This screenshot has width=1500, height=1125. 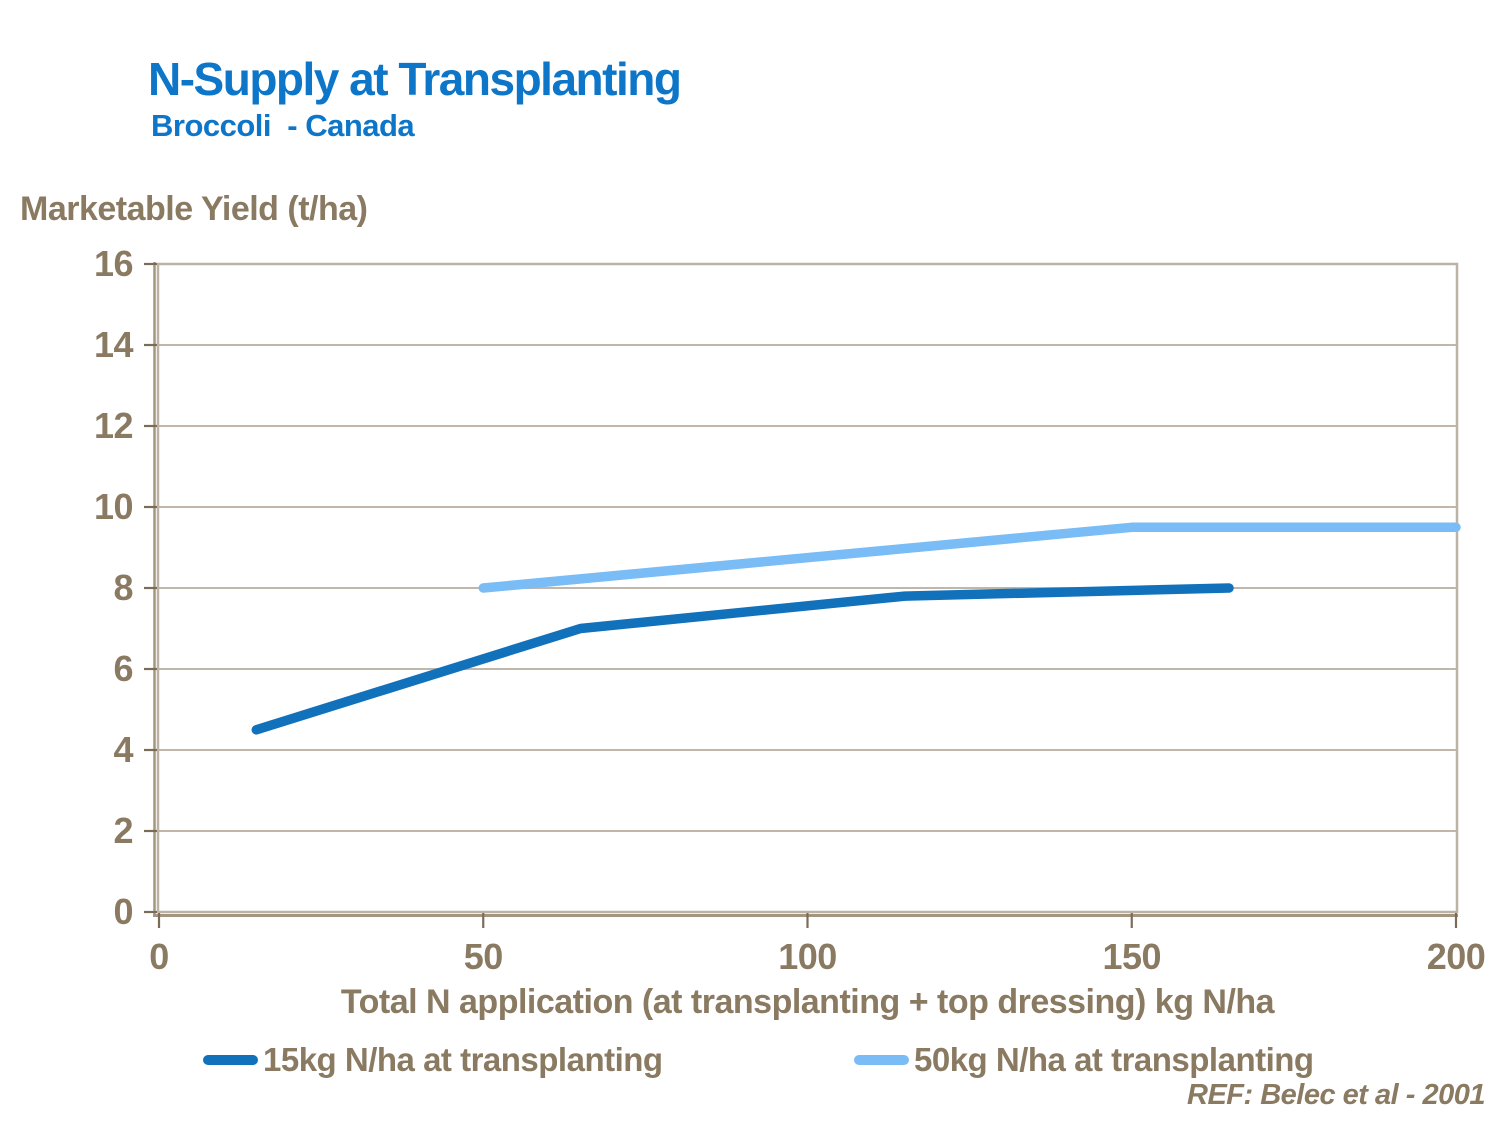 What do you see at coordinates (881, 1060) in the screenshot?
I see `legend-dash-icon-50kg` at bounding box center [881, 1060].